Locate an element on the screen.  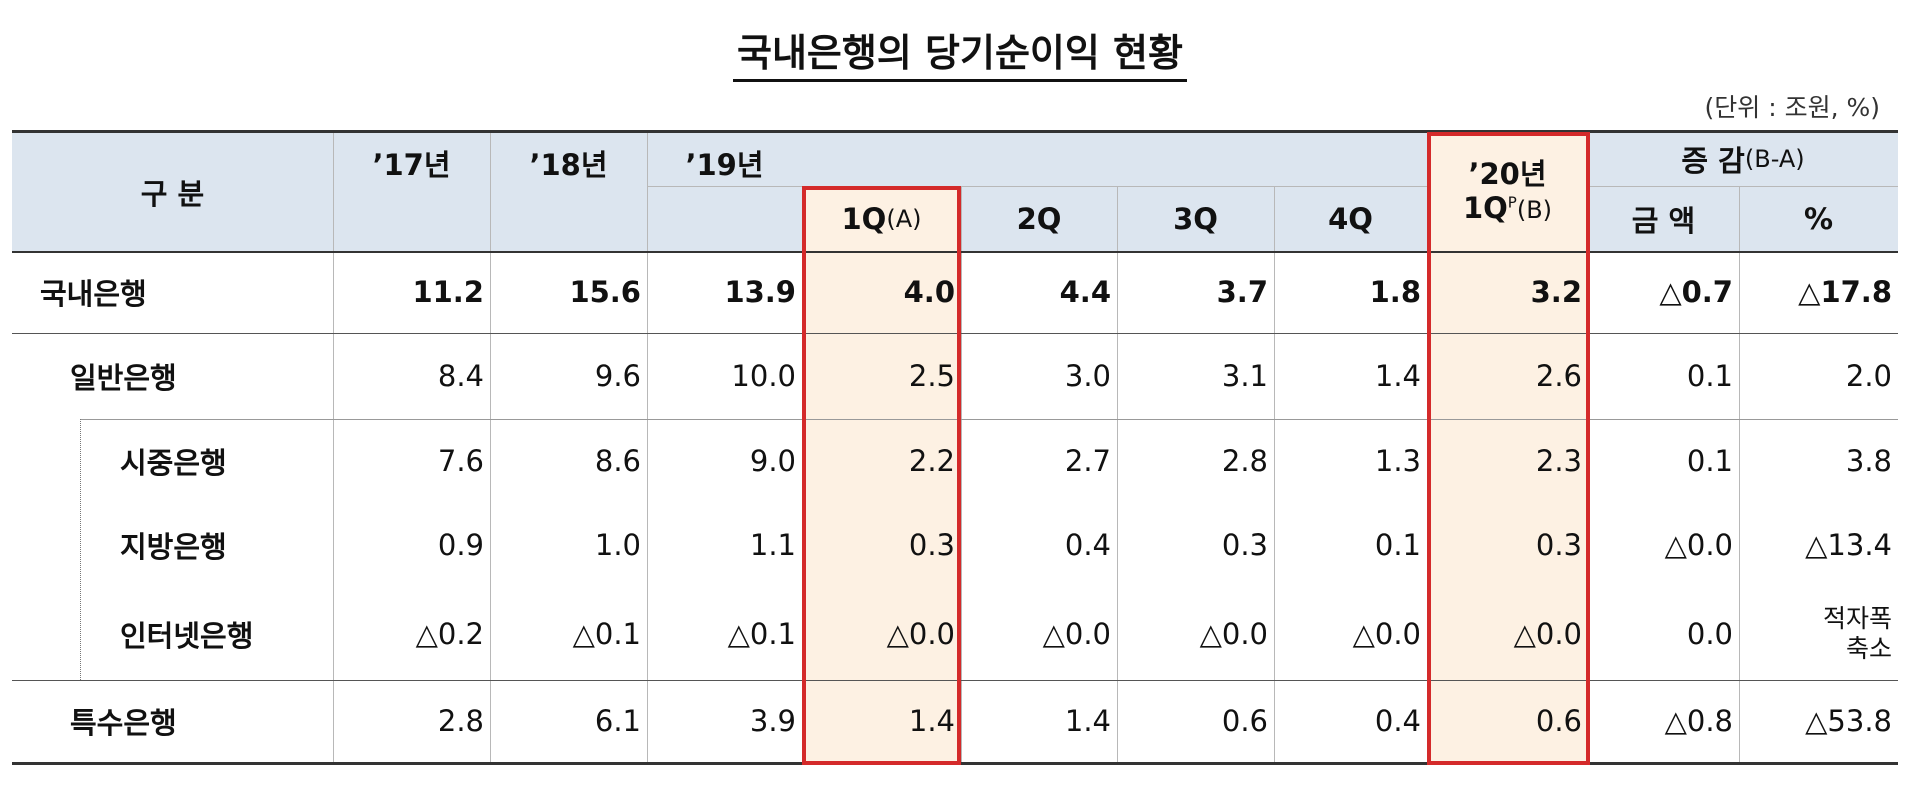
row-name: 시중은행 is located at coordinates (226, 460).